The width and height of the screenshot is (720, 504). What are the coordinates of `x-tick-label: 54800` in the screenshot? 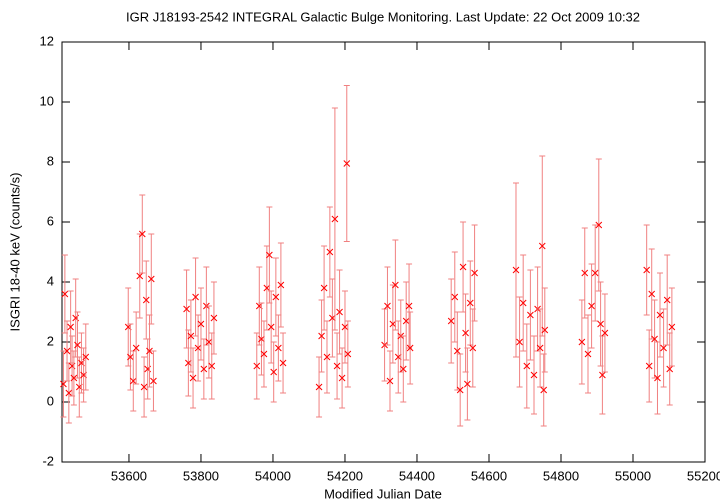 It's located at (561, 475).